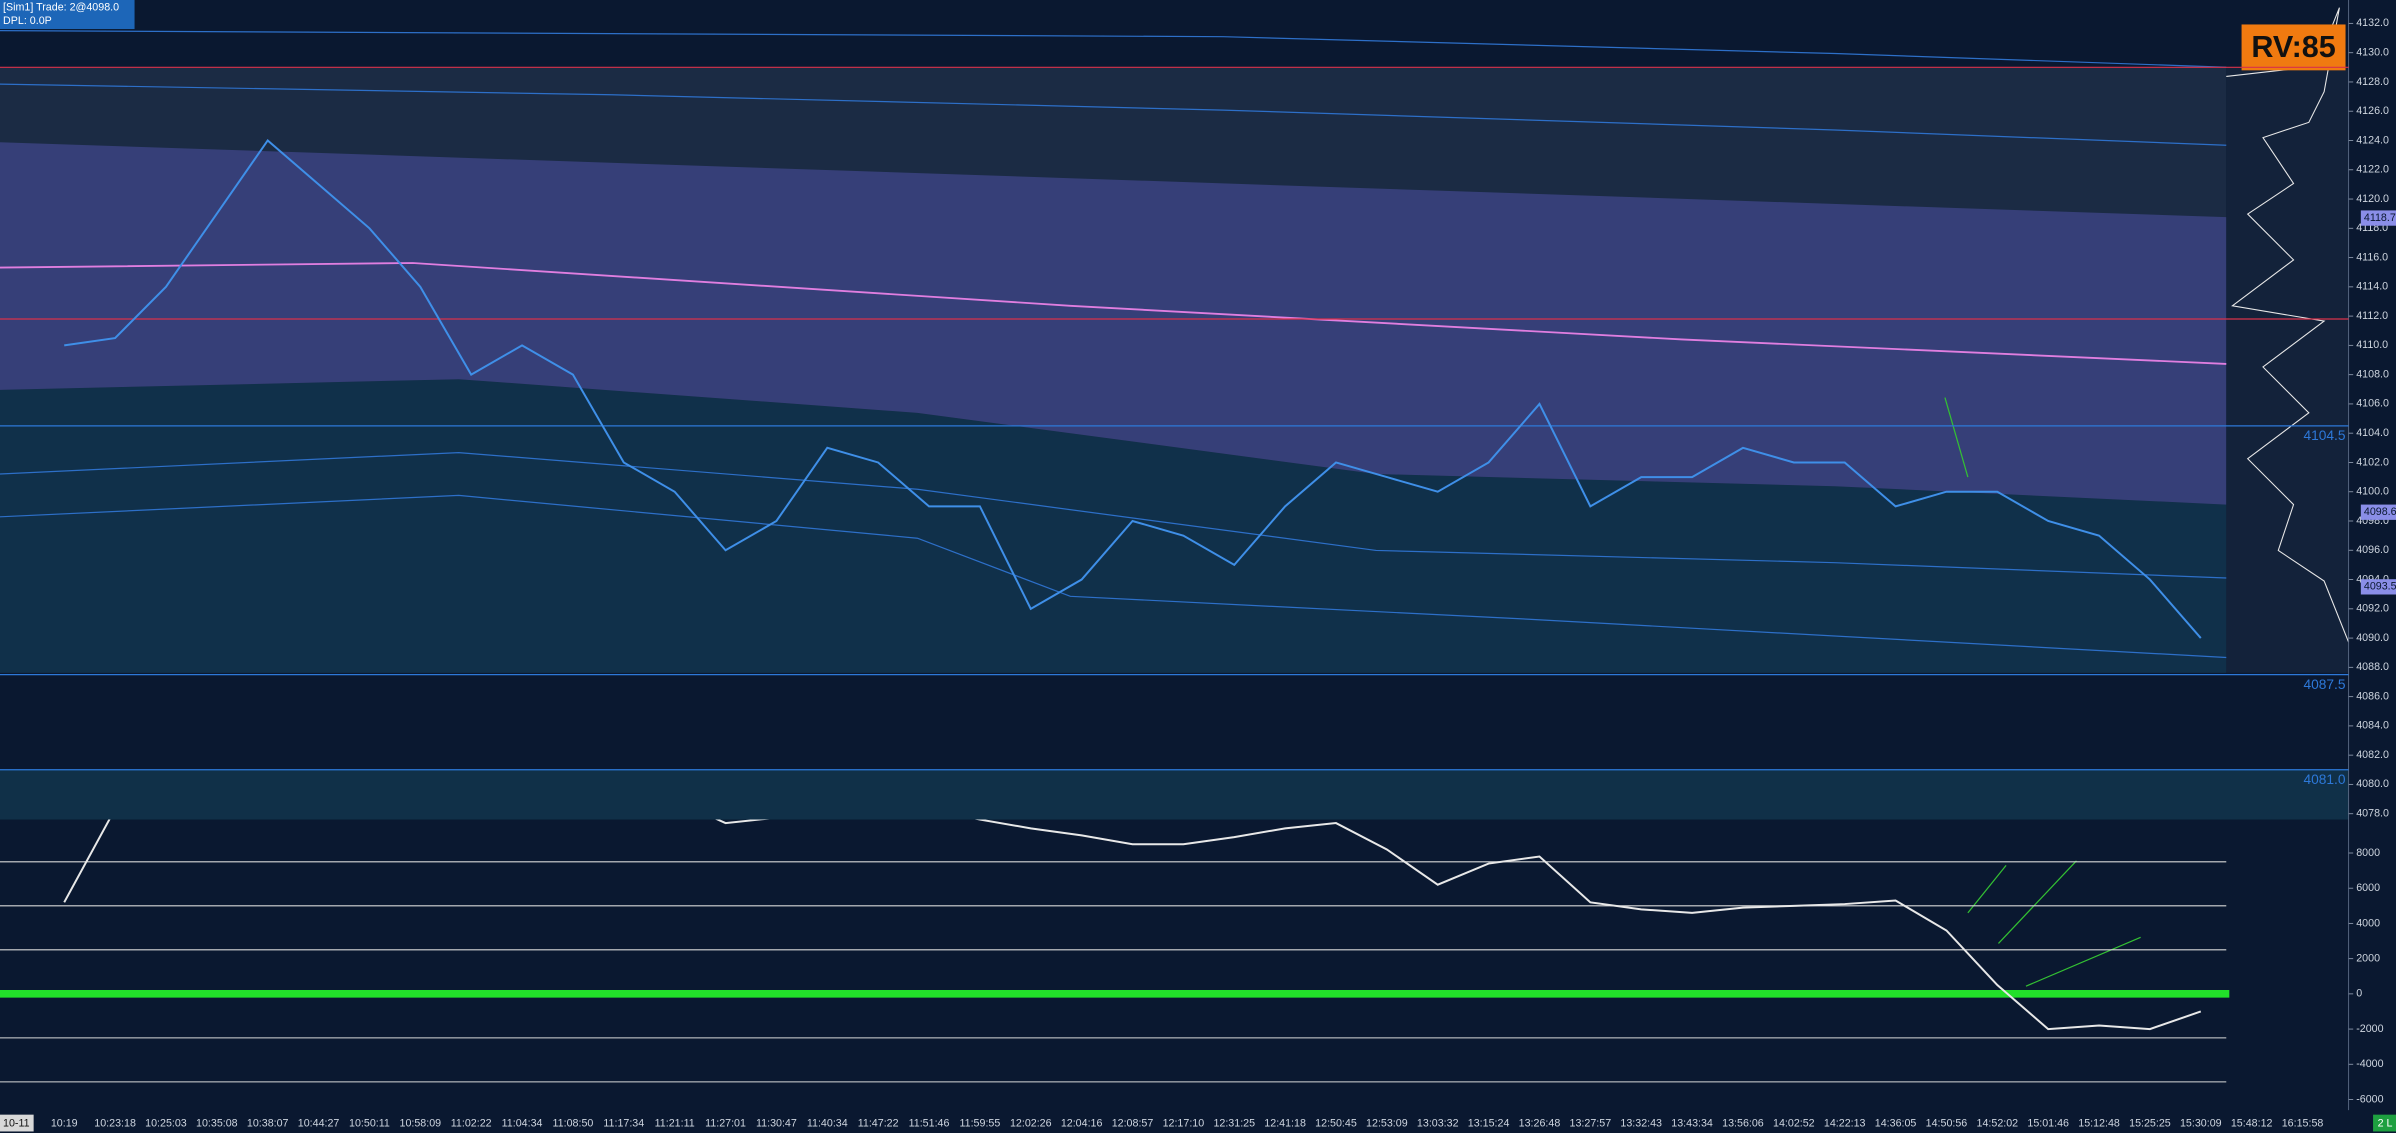 Image resolution: width=2396 pixels, height=1133 pixels. Describe the element at coordinates (1896, 1124) in the screenshot. I see `x-tick-label: 14:36:05` at that location.